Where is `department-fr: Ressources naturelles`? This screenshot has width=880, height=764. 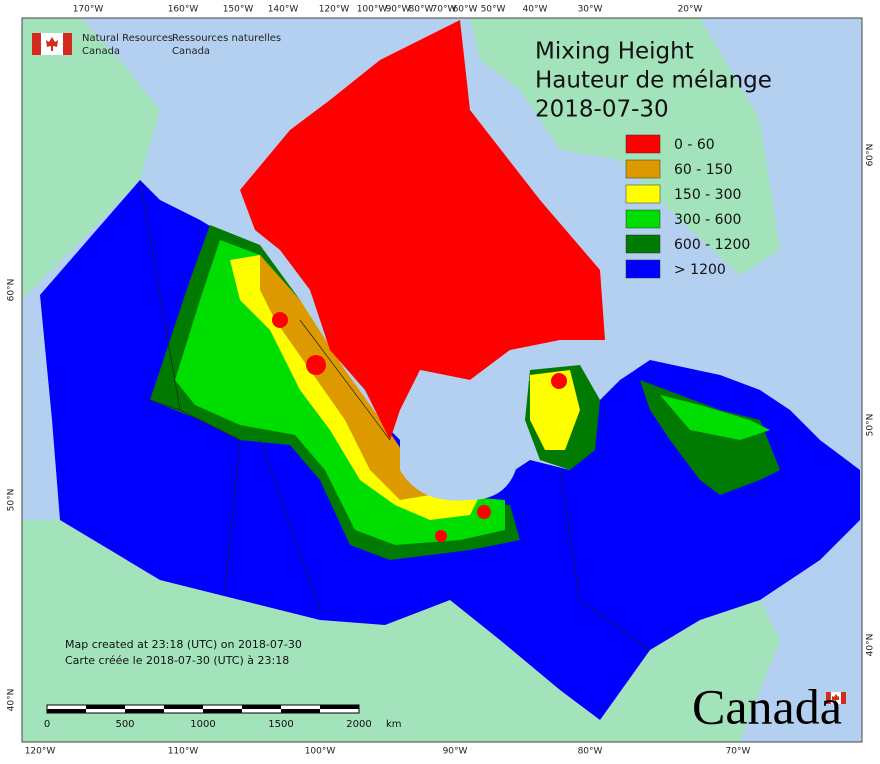
department-fr: Ressources naturelles is located at coordinates (226, 38).